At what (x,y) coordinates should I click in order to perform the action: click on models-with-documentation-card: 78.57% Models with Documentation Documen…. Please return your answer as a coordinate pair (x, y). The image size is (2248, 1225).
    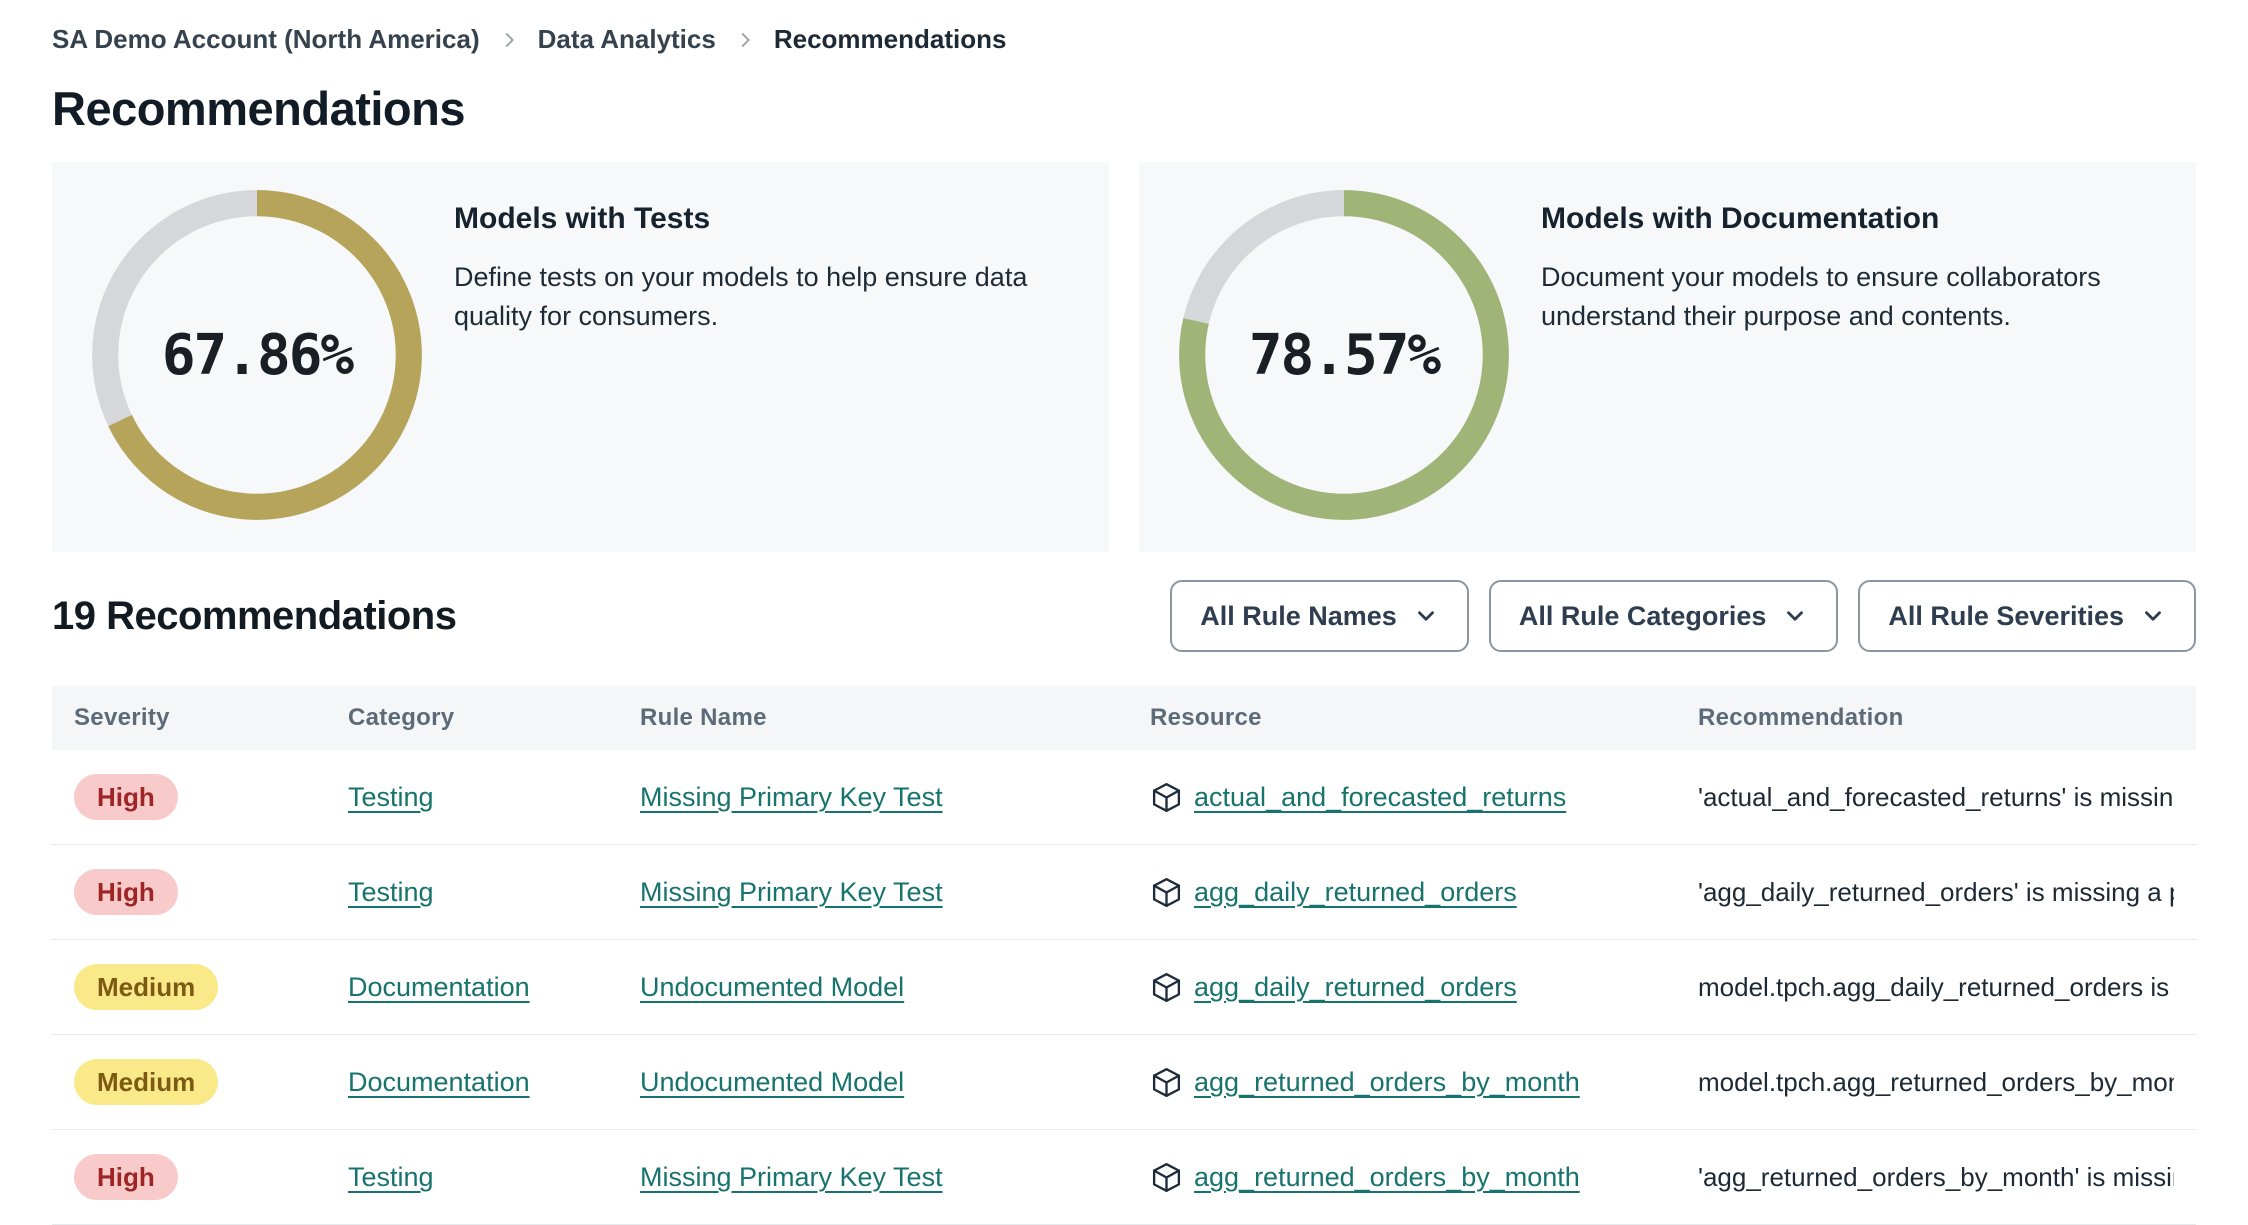
    Looking at the image, I should click on (1667, 357).